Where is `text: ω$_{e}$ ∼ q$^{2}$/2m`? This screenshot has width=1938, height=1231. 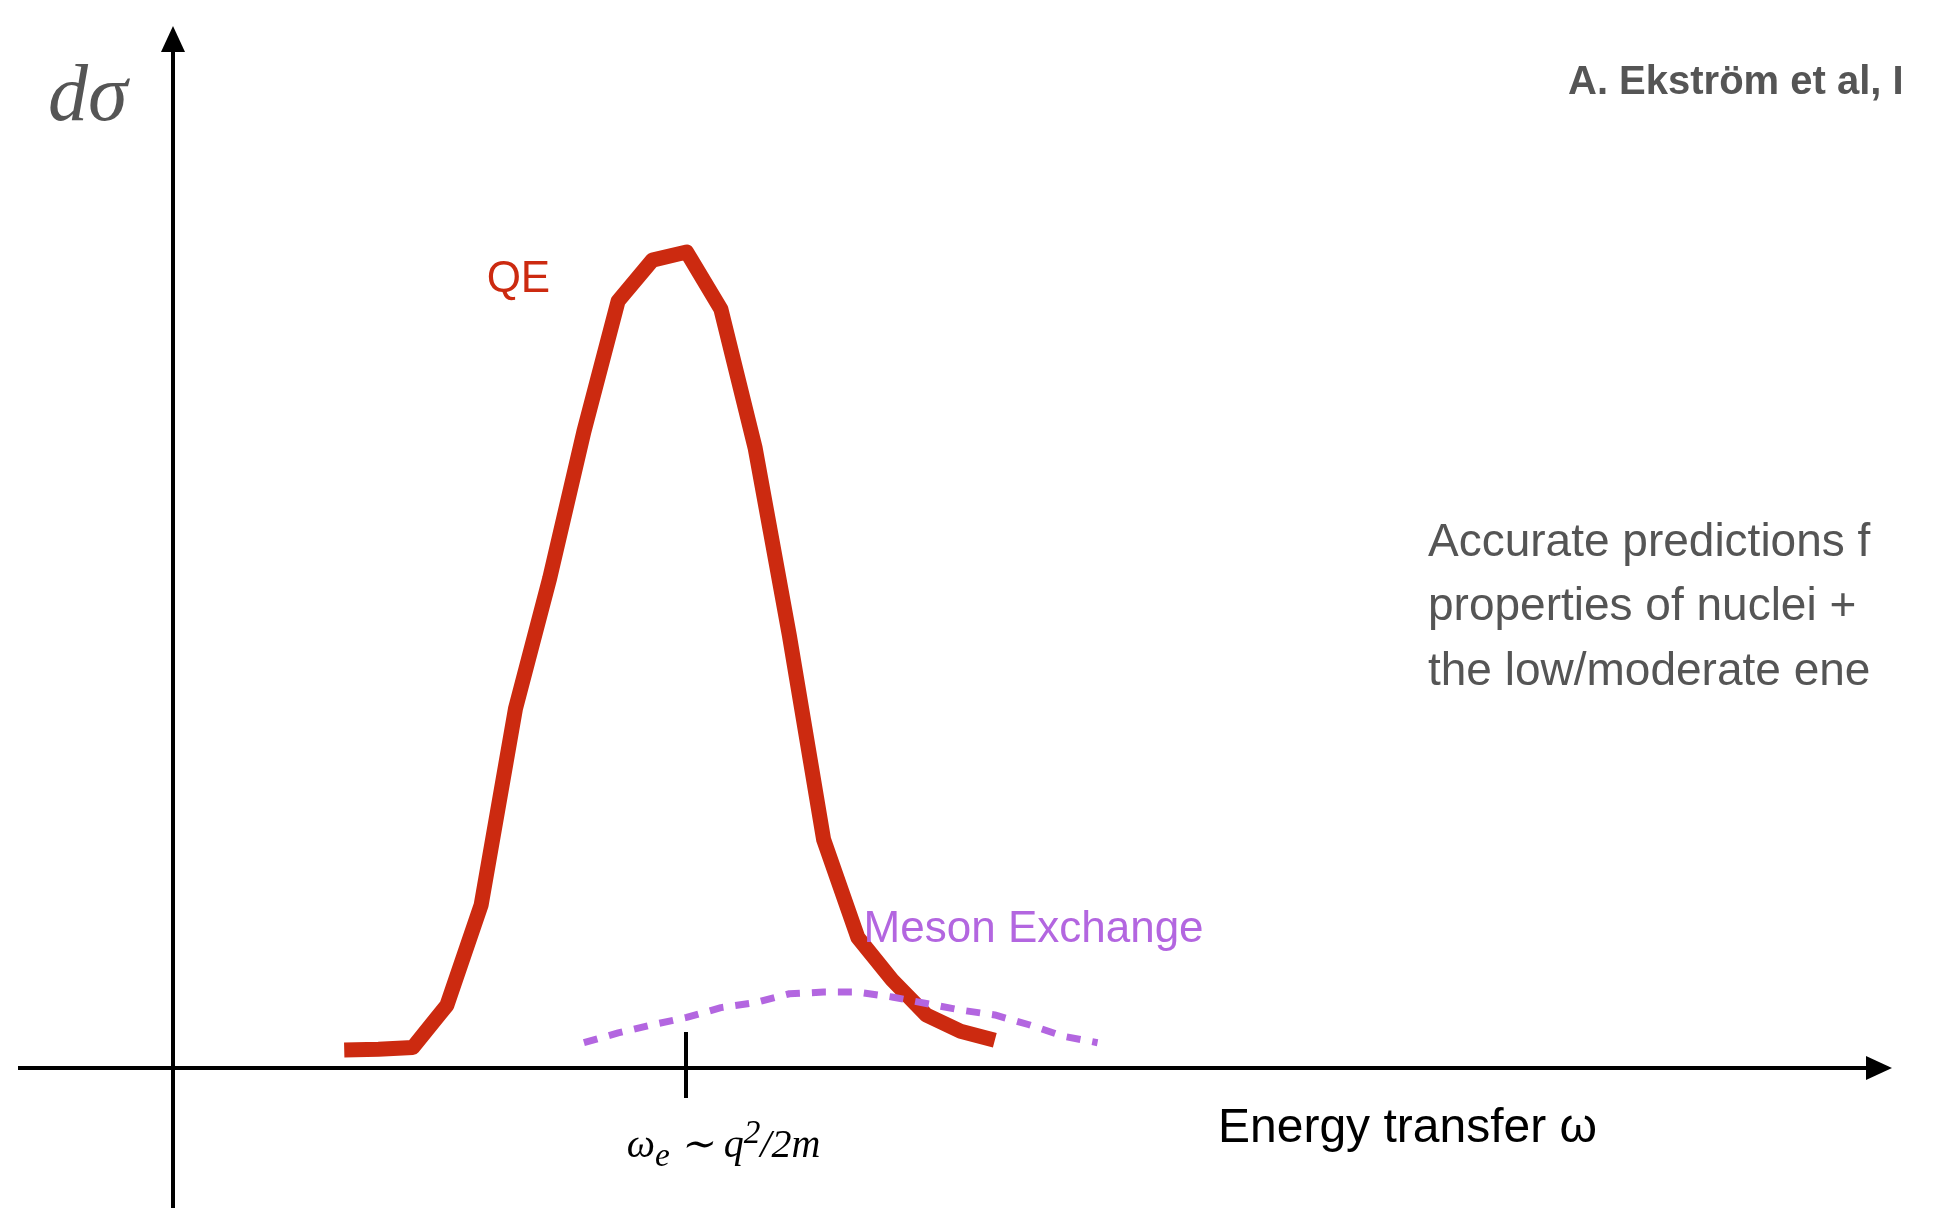
text: ω$_{e}$ ∼ q$^{2}$/2m is located at coordinates (723, 1144).